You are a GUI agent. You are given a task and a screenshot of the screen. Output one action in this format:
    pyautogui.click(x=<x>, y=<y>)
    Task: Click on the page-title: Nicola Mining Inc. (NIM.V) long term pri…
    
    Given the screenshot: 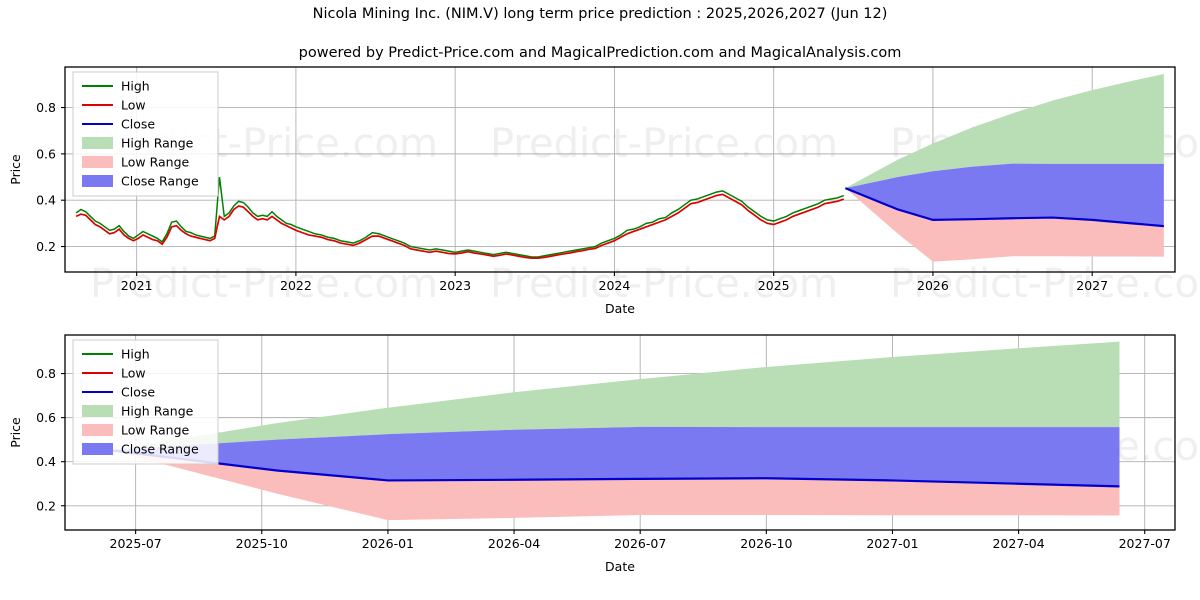 What is the action you would take?
    pyautogui.click(x=600, y=14)
    